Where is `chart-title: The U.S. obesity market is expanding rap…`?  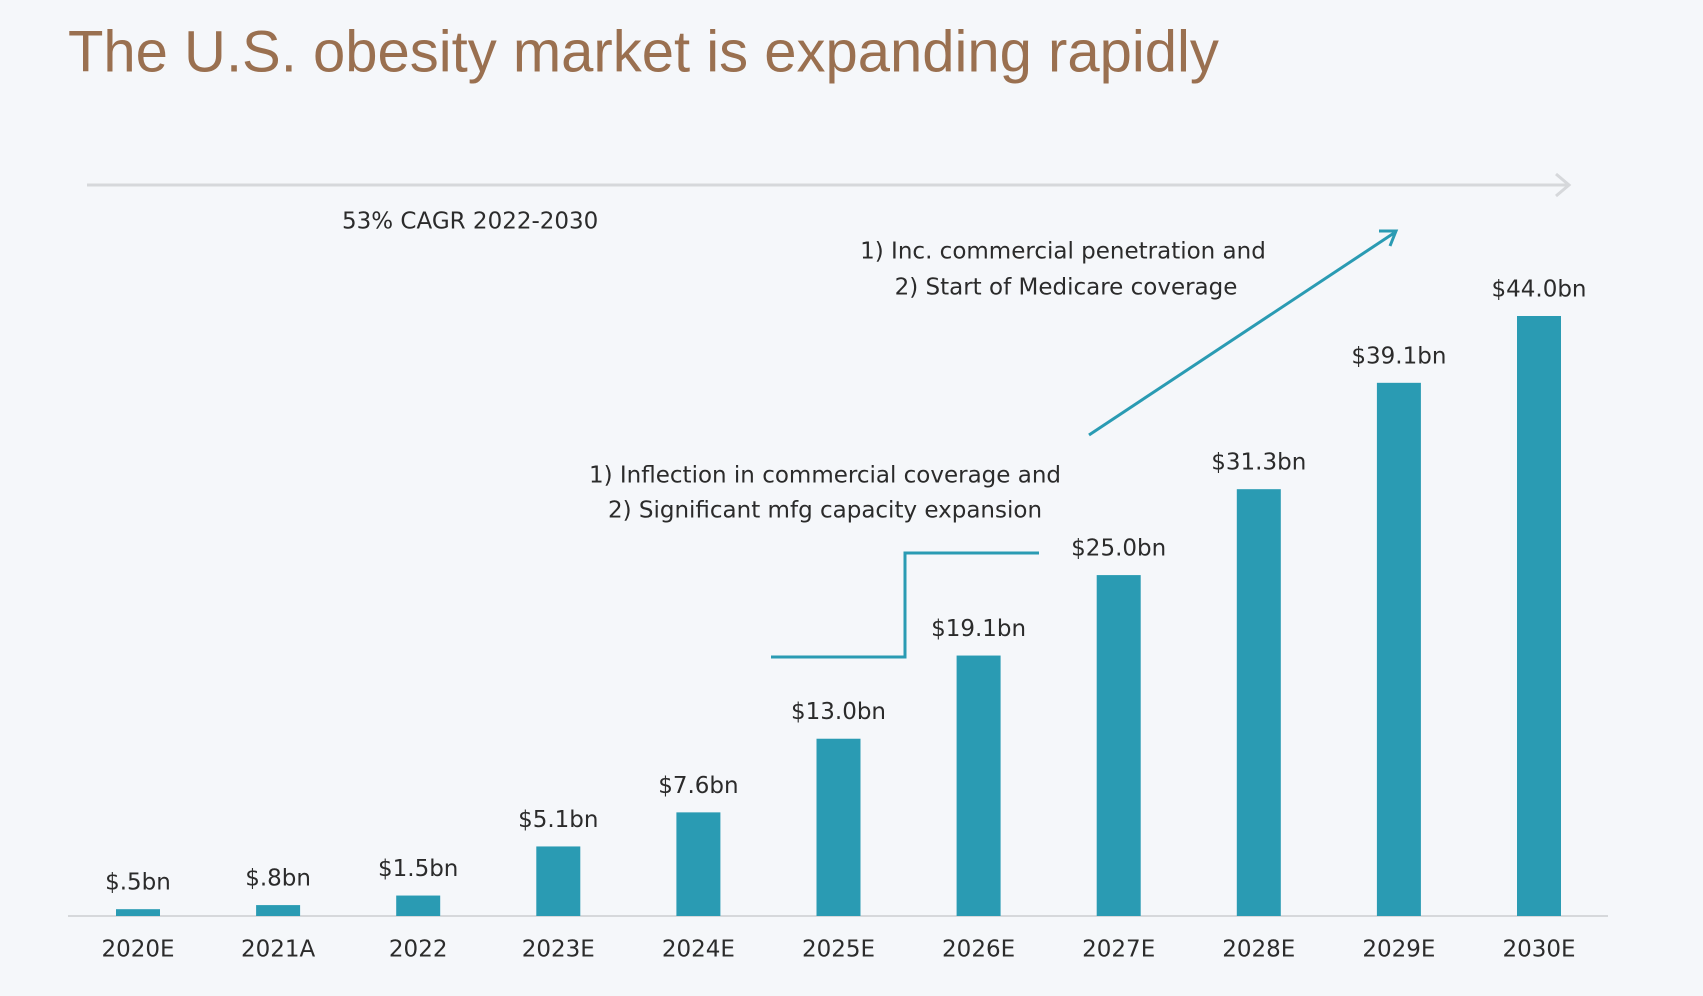 chart-title: The U.S. obesity market is expanding rap… is located at coordinates (643, 51).